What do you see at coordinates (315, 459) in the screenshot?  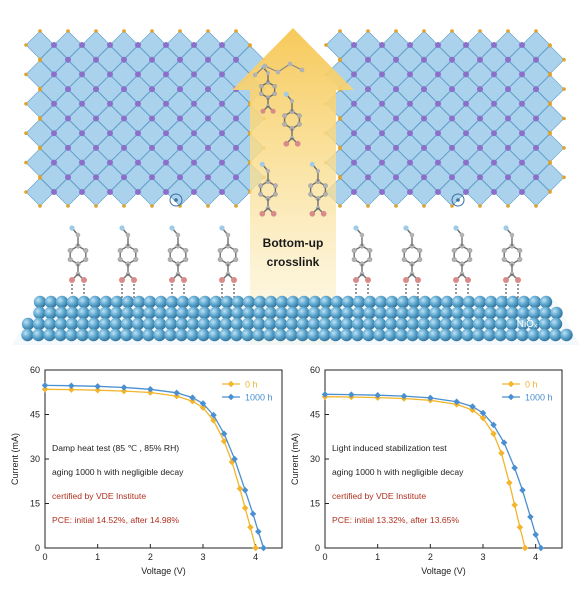 I see `y-tick-label: 30` at bounding box center [315, 459].